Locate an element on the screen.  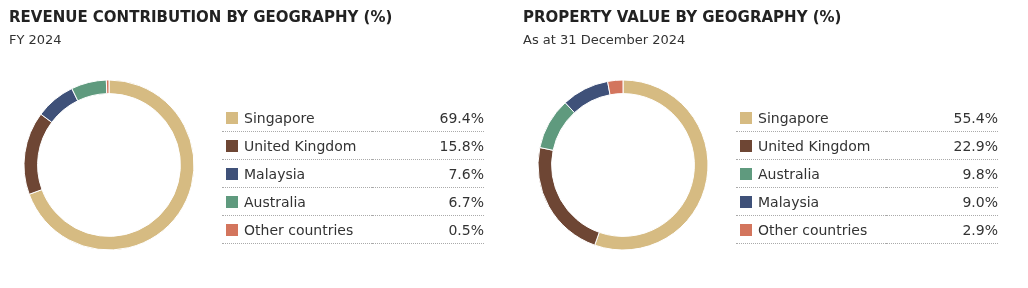
donut-slice is located at coordinates (111, 165).